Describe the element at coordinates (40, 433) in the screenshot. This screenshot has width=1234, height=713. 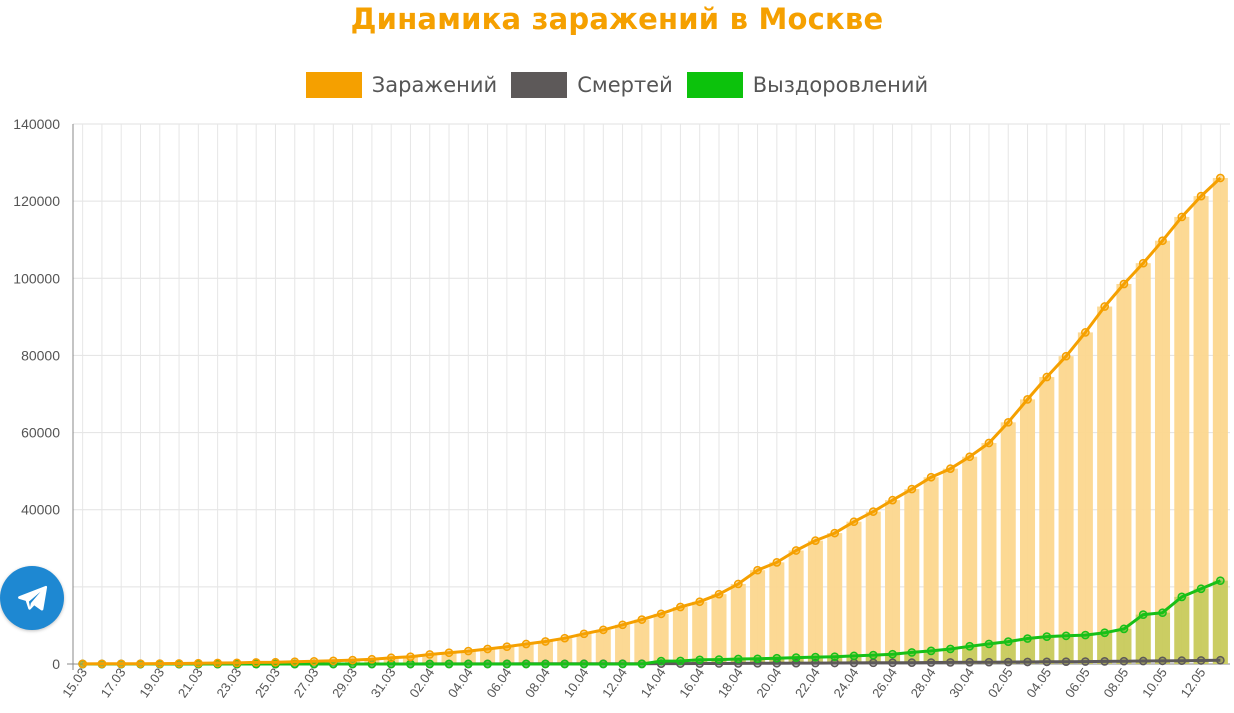
I see `y-tick-label: 60000` at that location.